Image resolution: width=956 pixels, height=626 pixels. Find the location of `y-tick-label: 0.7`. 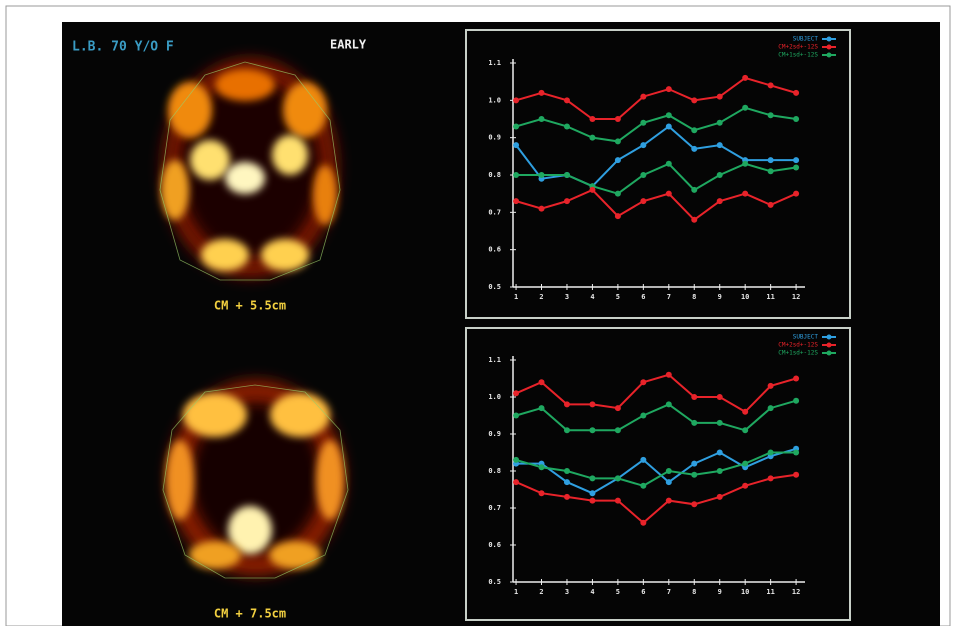

y-tick-label: 0.7 is located at coordinates (494, 212).